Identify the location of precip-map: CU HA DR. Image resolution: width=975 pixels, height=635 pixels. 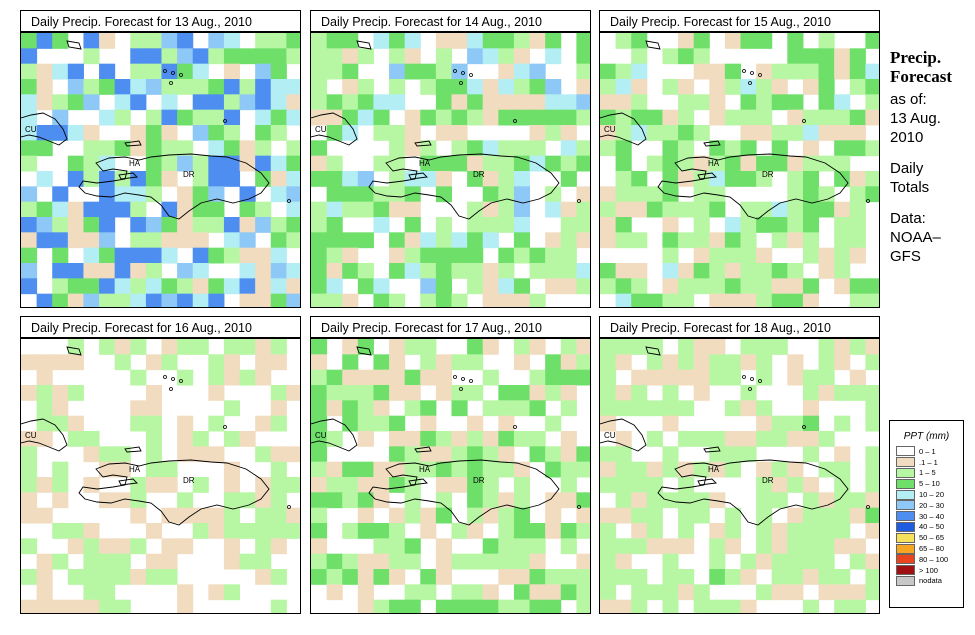
(739, 170).